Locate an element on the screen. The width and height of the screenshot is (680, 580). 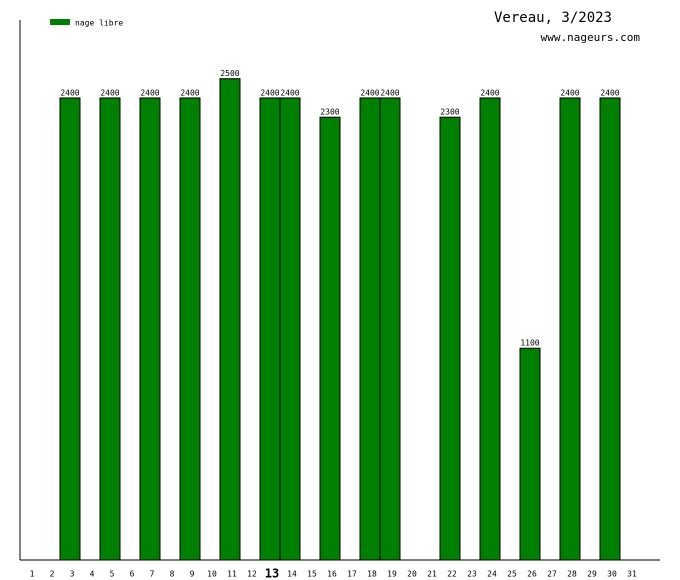
x-tick-label: 28 is located at coordinates (572, 574).